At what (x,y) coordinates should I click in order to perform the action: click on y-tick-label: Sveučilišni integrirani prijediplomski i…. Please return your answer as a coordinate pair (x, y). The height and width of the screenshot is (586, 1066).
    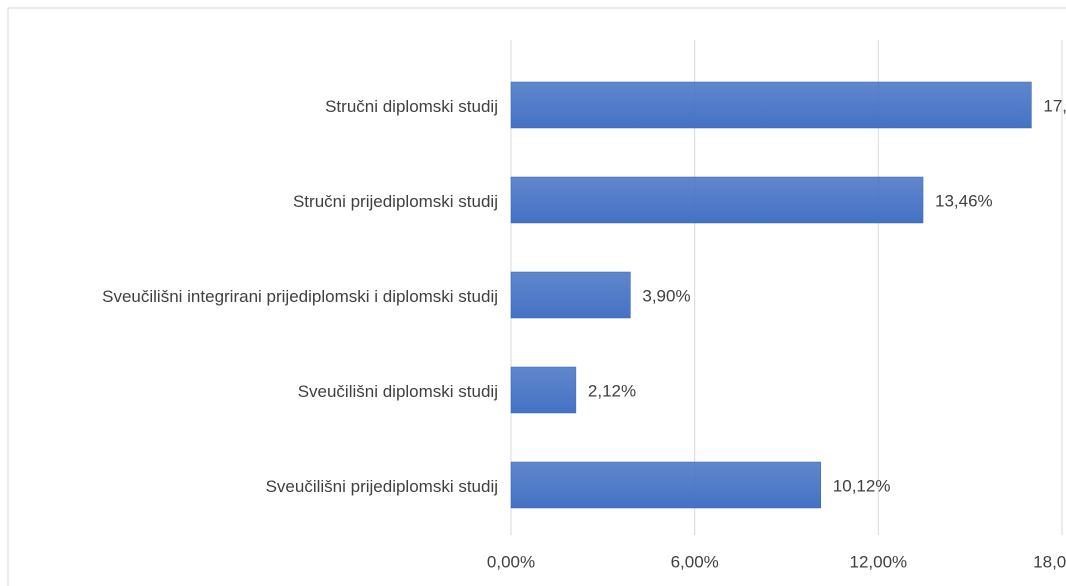
    Looking at the image, I should click on (300, 296).